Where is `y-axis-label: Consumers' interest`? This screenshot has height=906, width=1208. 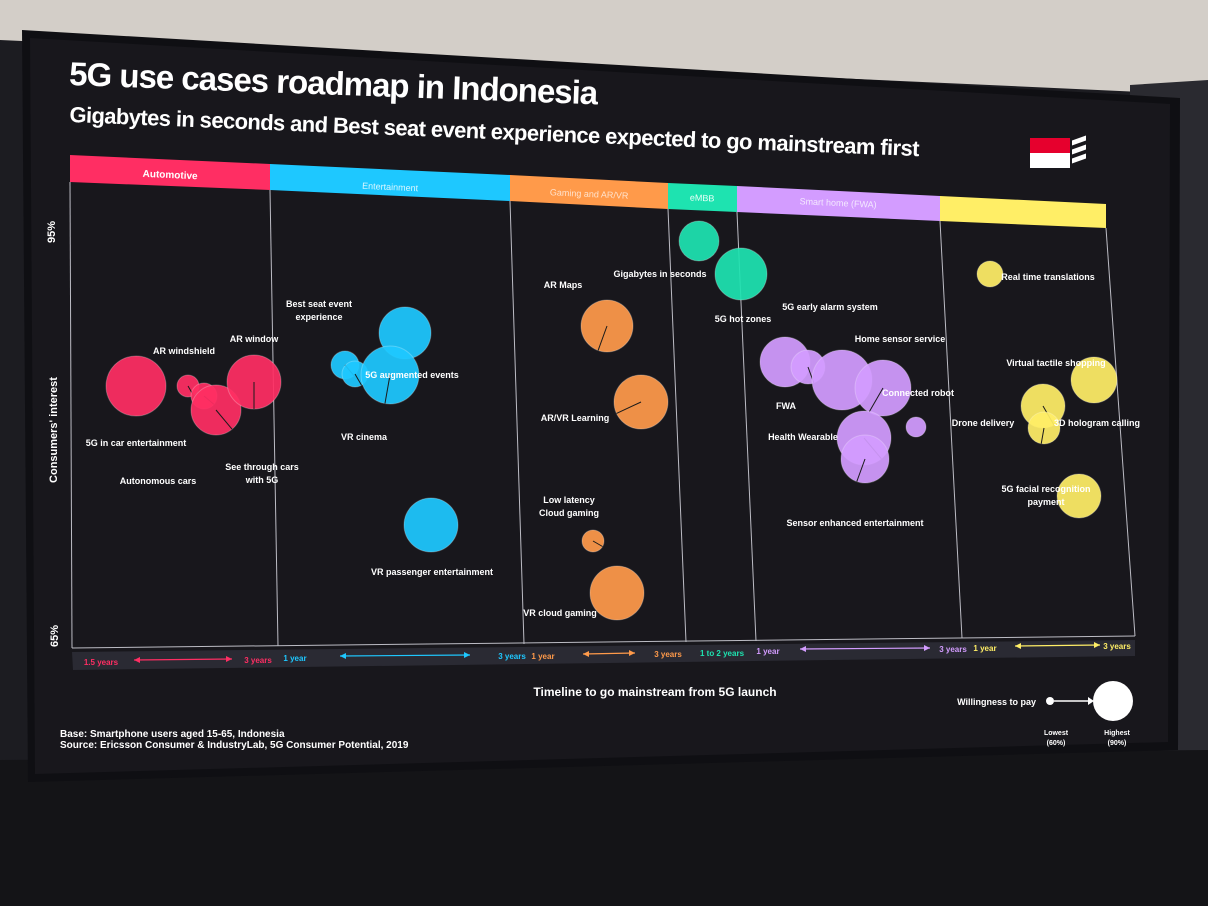
y-axis-label: Consumers' interest is located at coordinates (54, 430).